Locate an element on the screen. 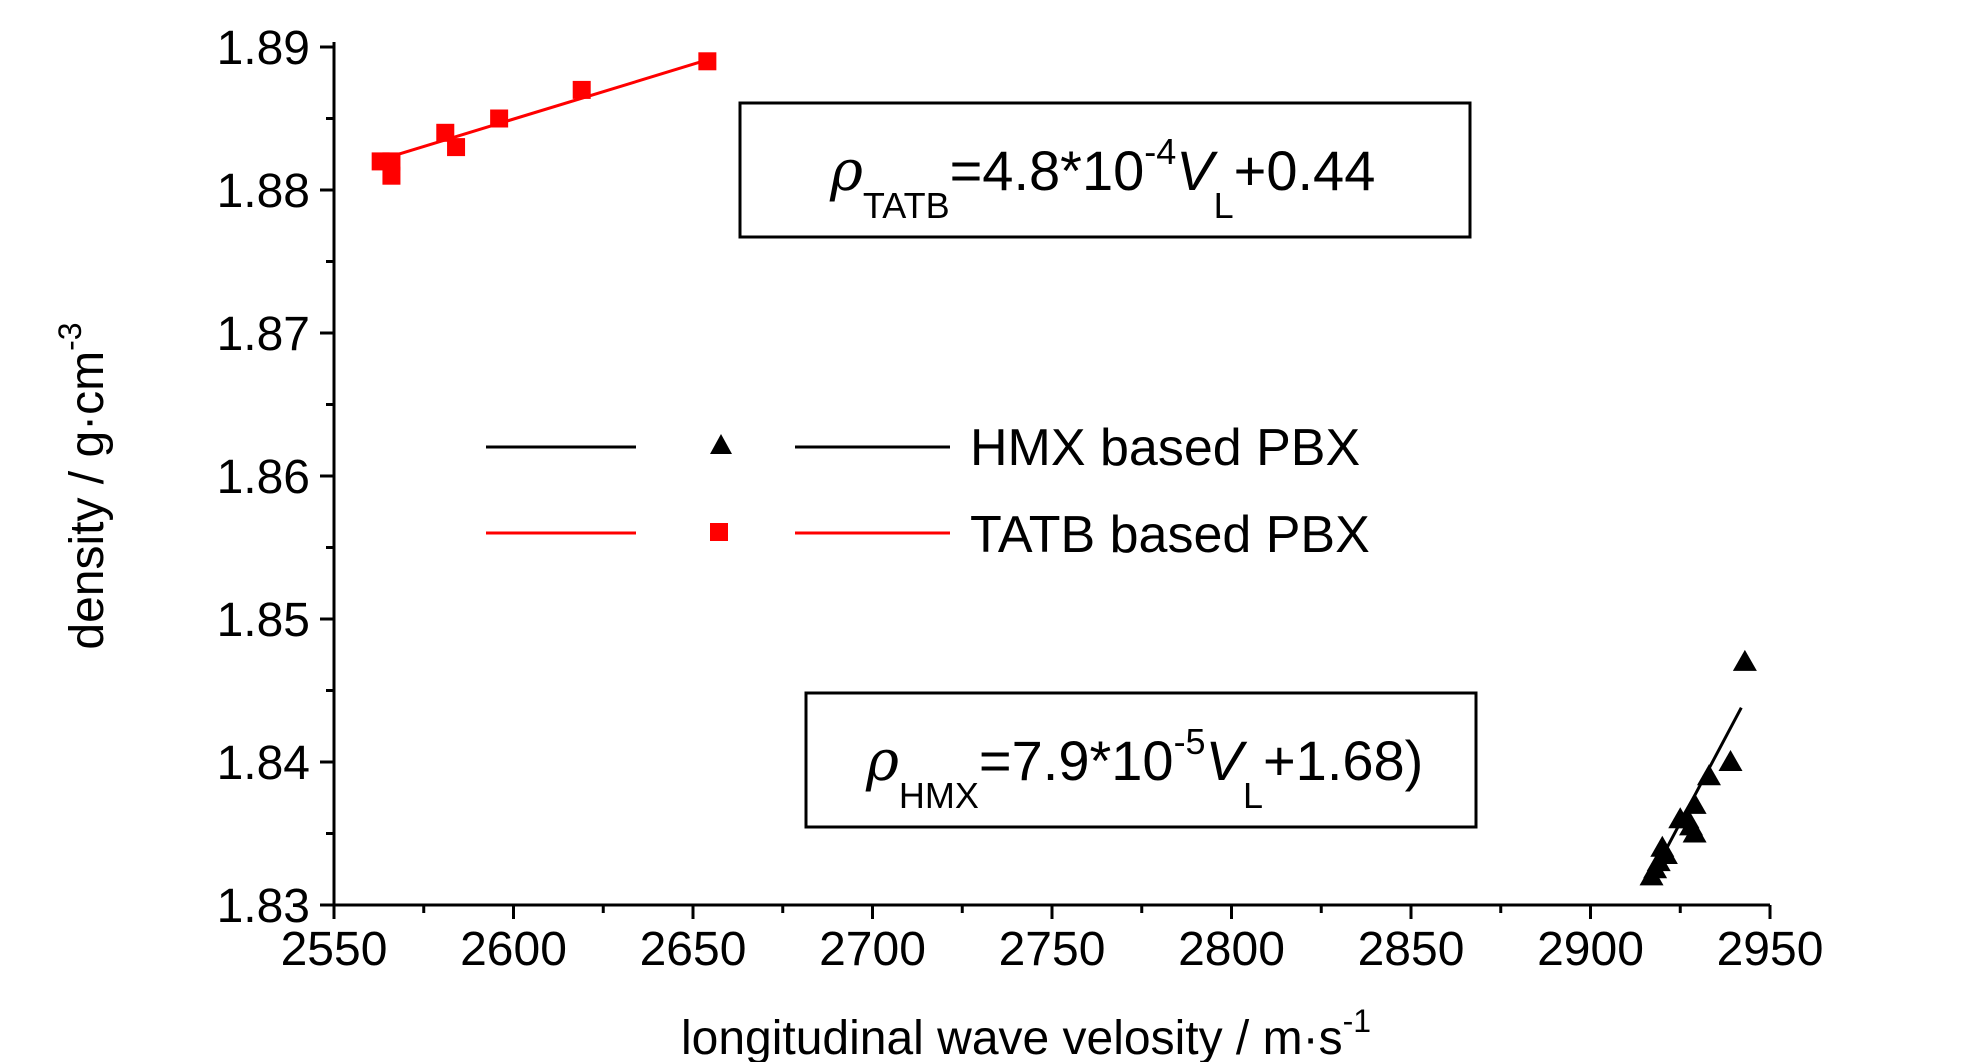  equation-box-tatb-frame is located at coordinates (1105, 170).